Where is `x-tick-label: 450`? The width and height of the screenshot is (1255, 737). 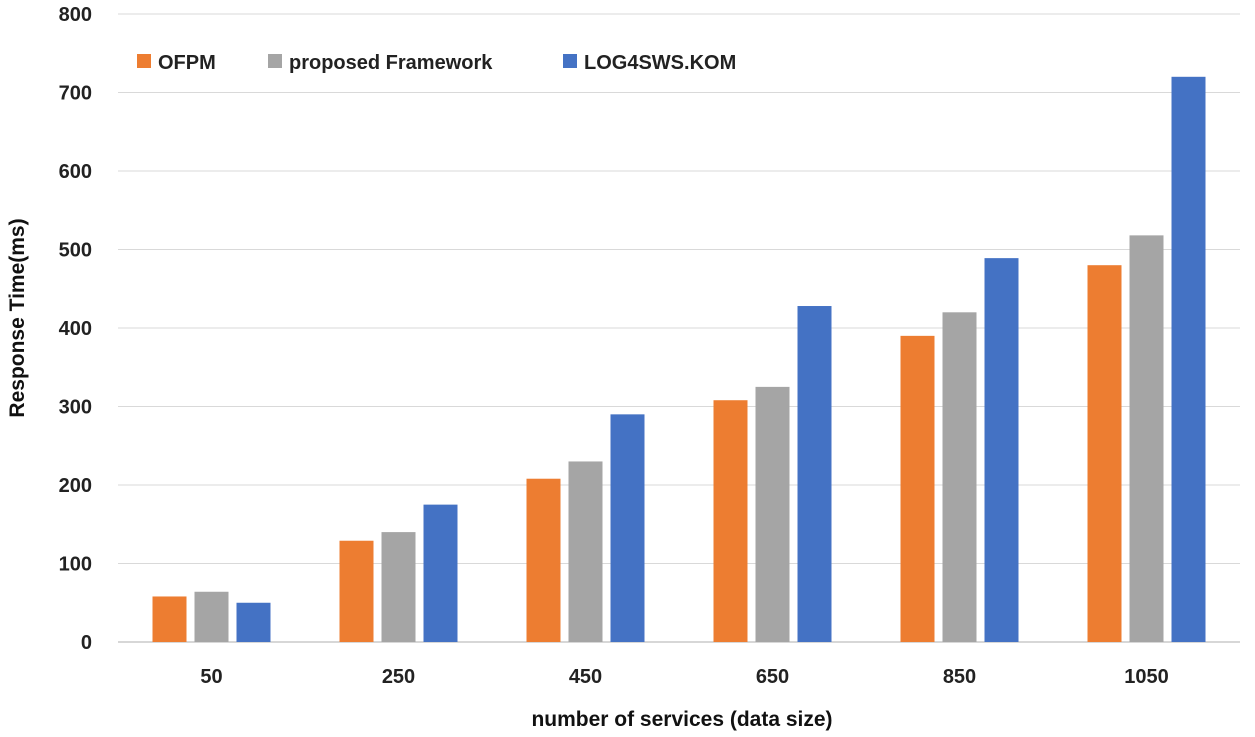
x-tick-label: 450 is located at coordinates (585, 677).